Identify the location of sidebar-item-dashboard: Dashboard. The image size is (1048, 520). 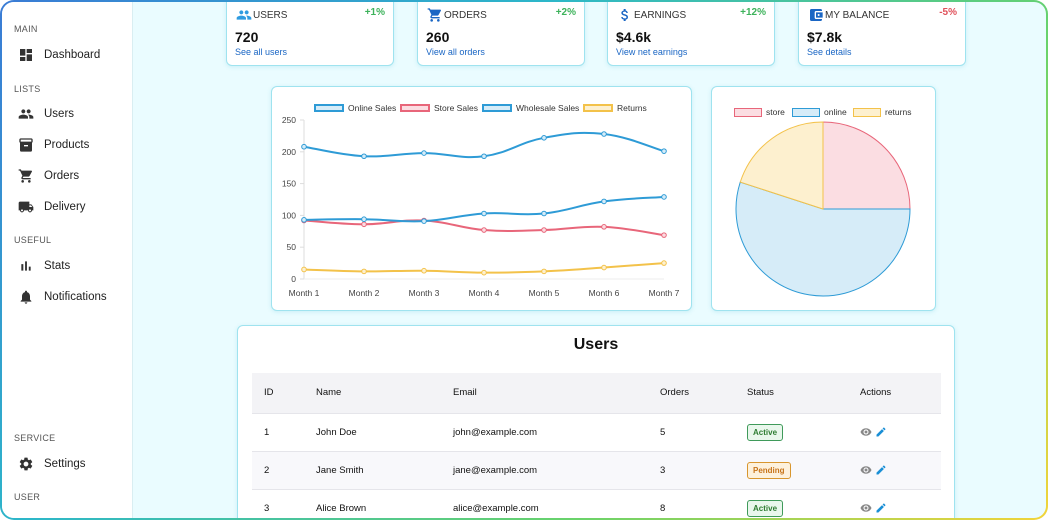
(59, 55).